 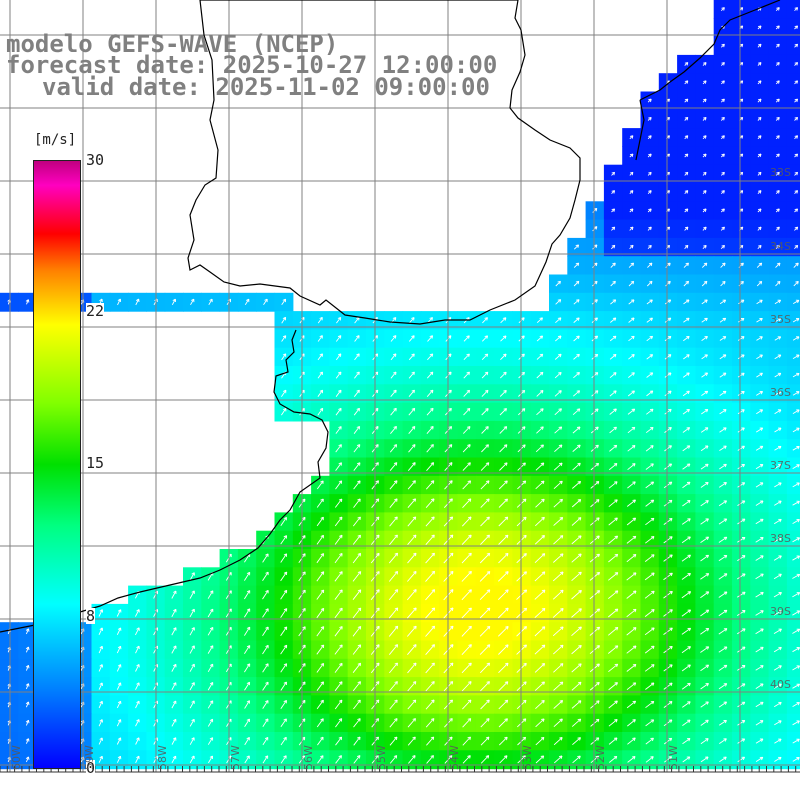 I want to click on lon-label: 56W, so click(x=308, y=757).